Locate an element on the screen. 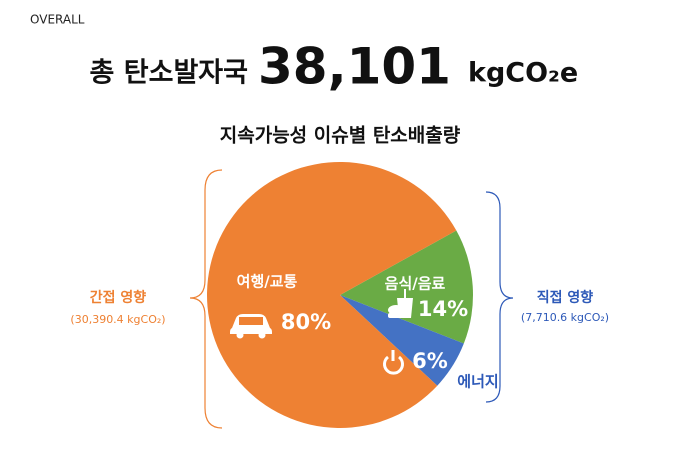  power-icon is located at coordinates (393, 362).